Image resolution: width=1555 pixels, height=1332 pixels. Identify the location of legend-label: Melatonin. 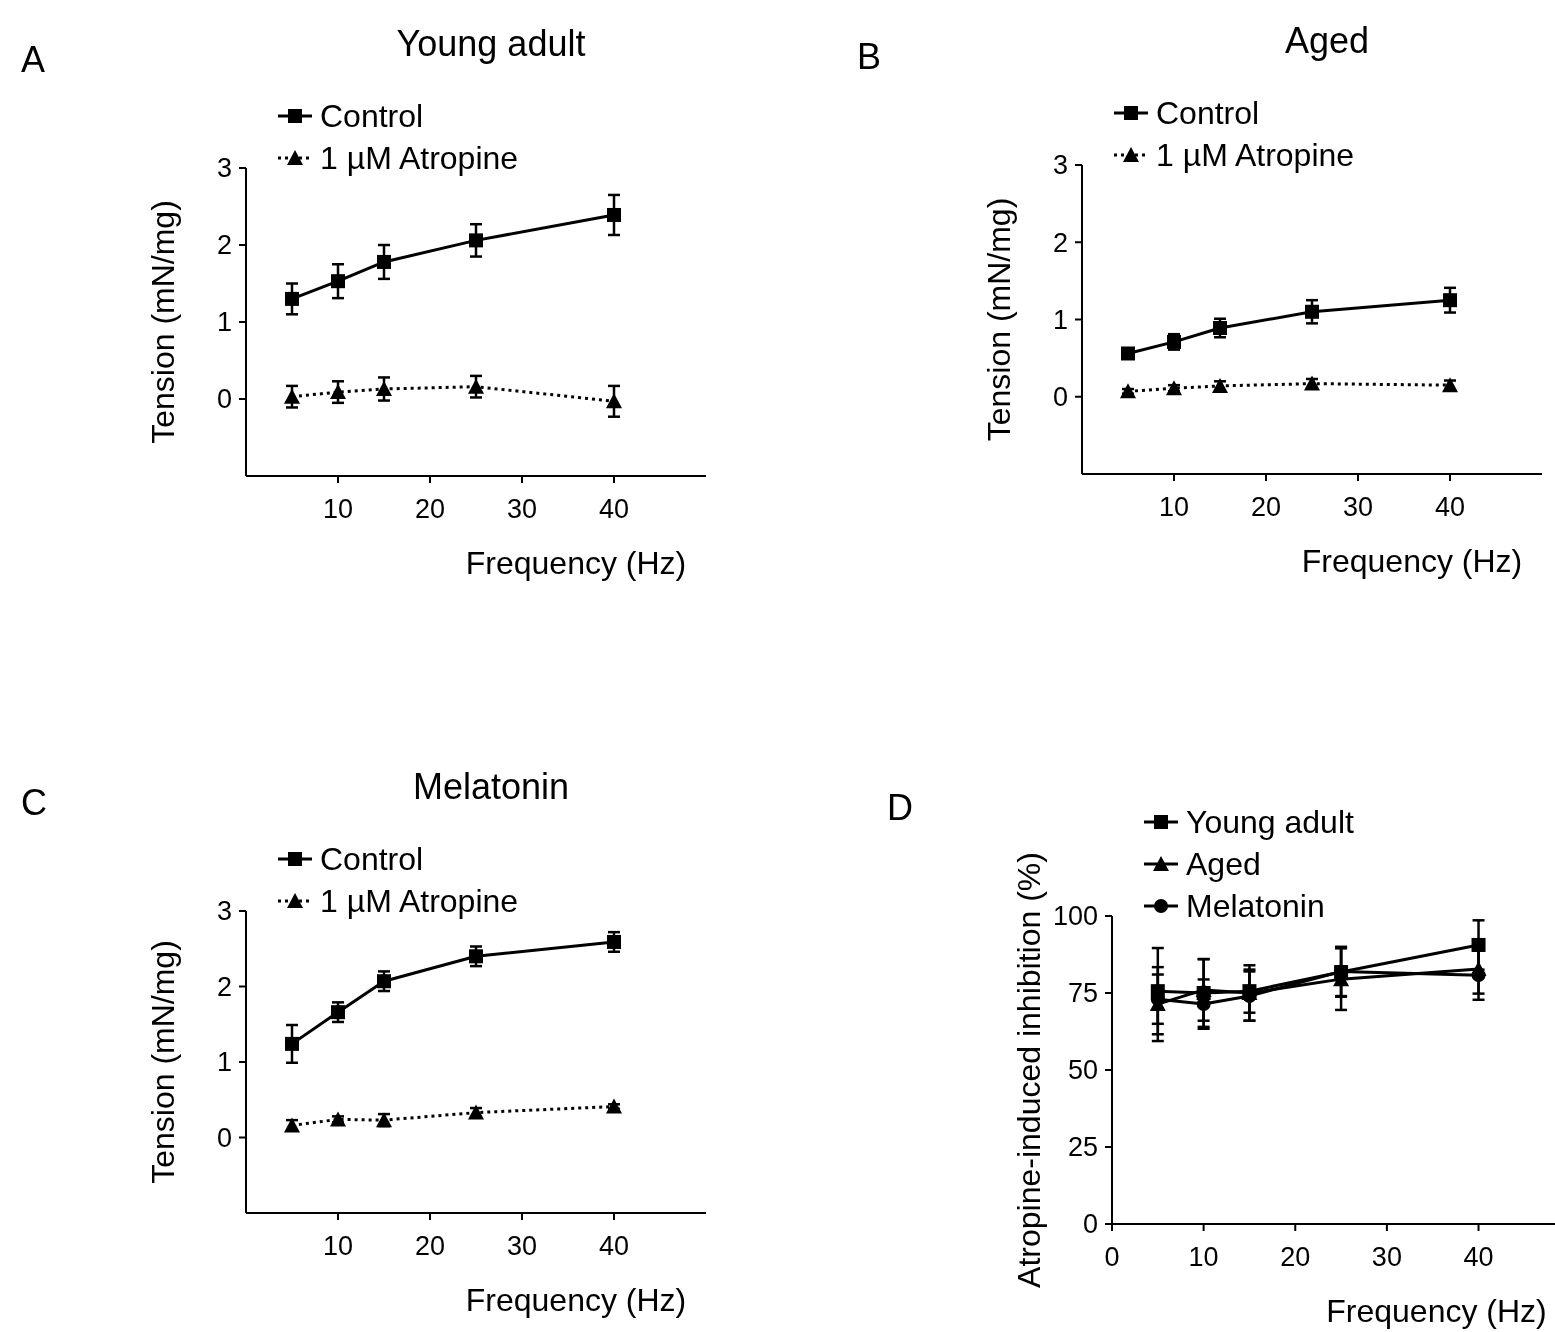
(1255, 906).